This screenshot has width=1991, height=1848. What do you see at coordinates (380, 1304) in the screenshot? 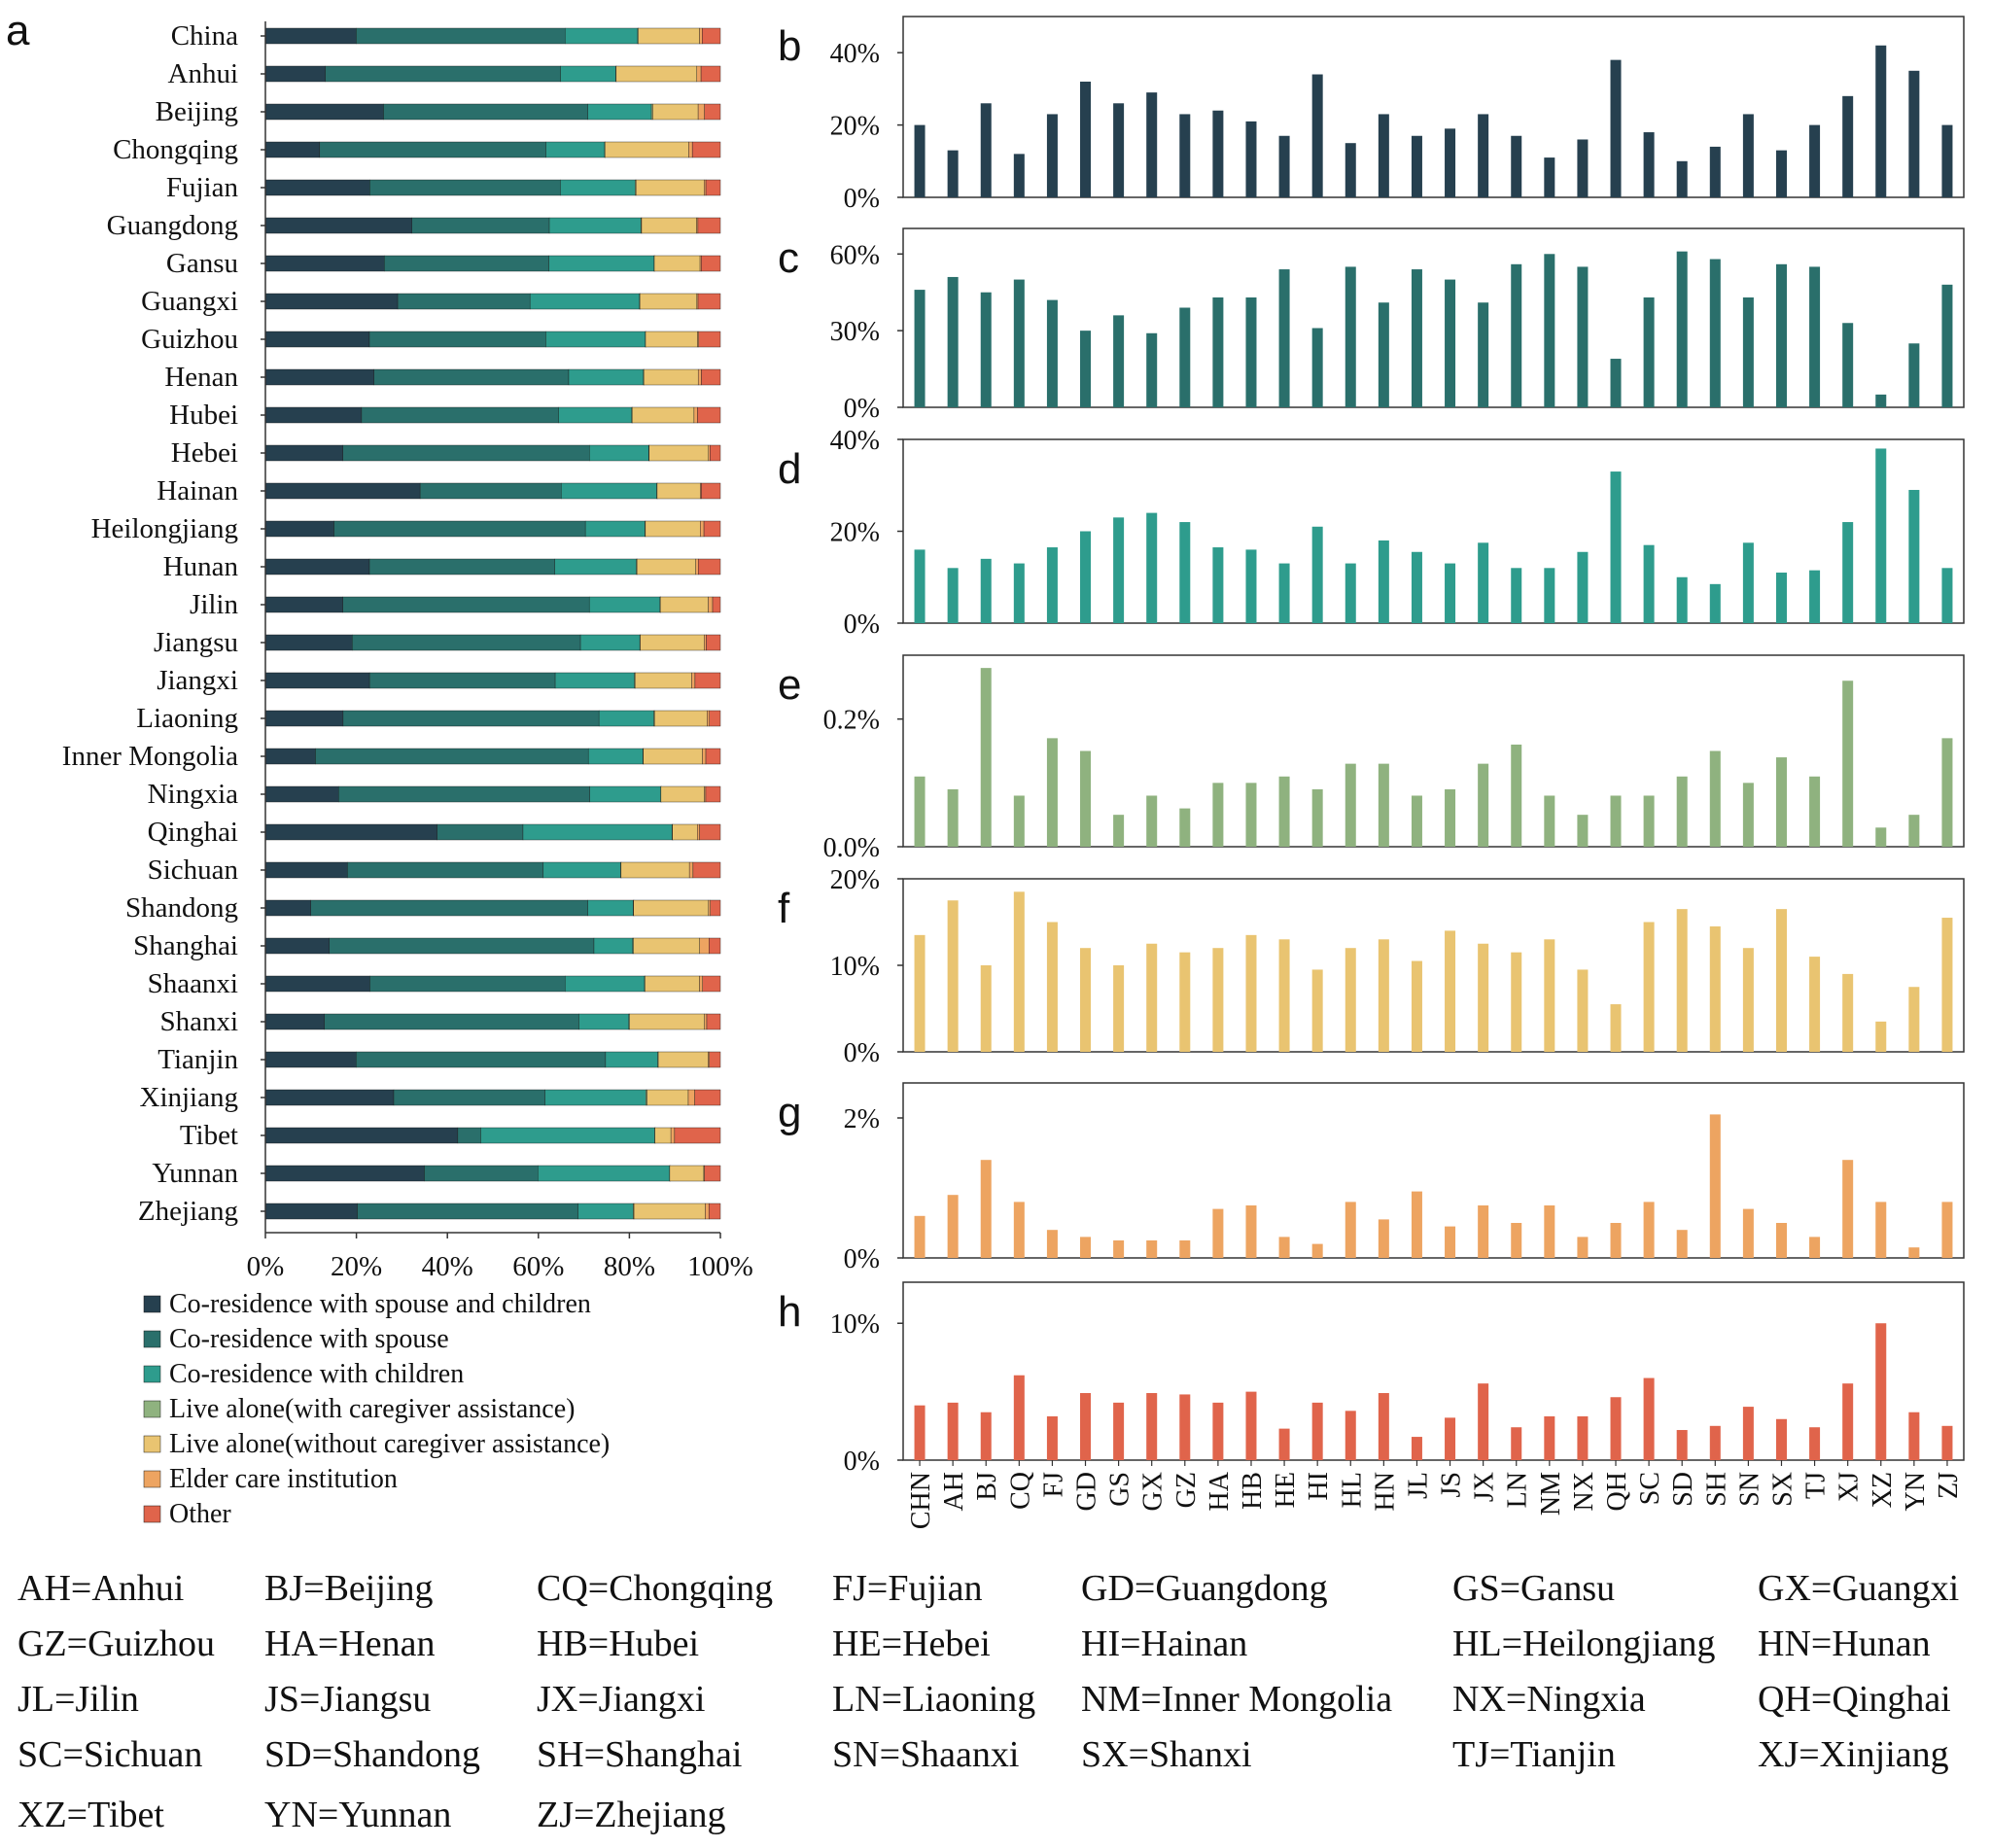
I see `legend-entry: Co-residence with spouse and children` at bounding box center [380, 1304].